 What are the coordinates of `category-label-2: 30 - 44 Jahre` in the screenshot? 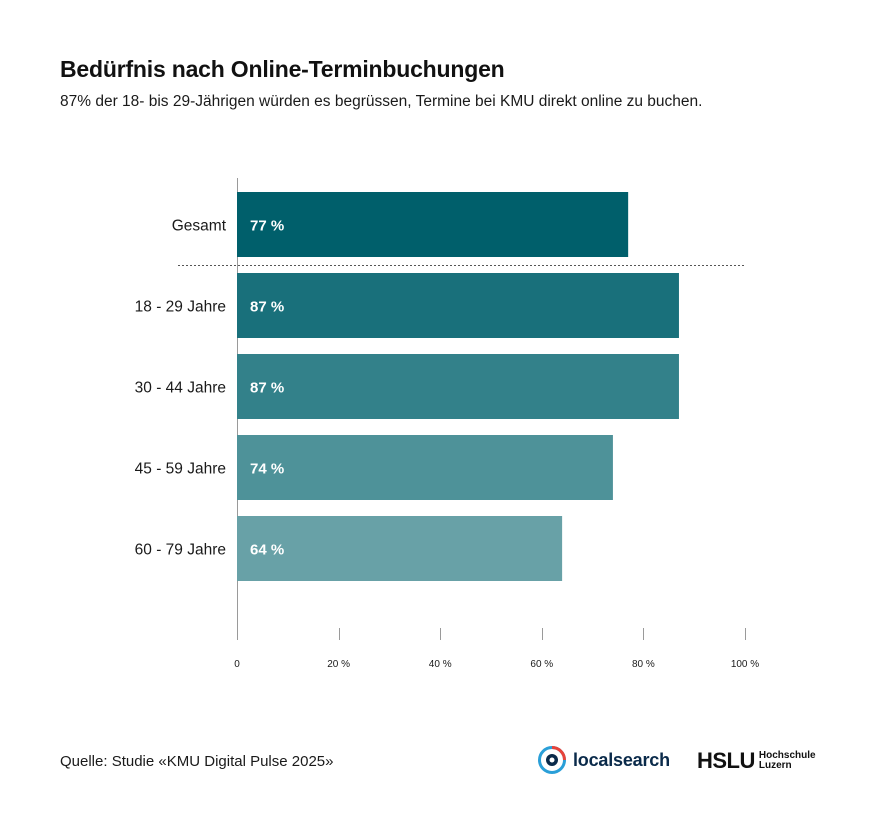 It's located at (180, 388).